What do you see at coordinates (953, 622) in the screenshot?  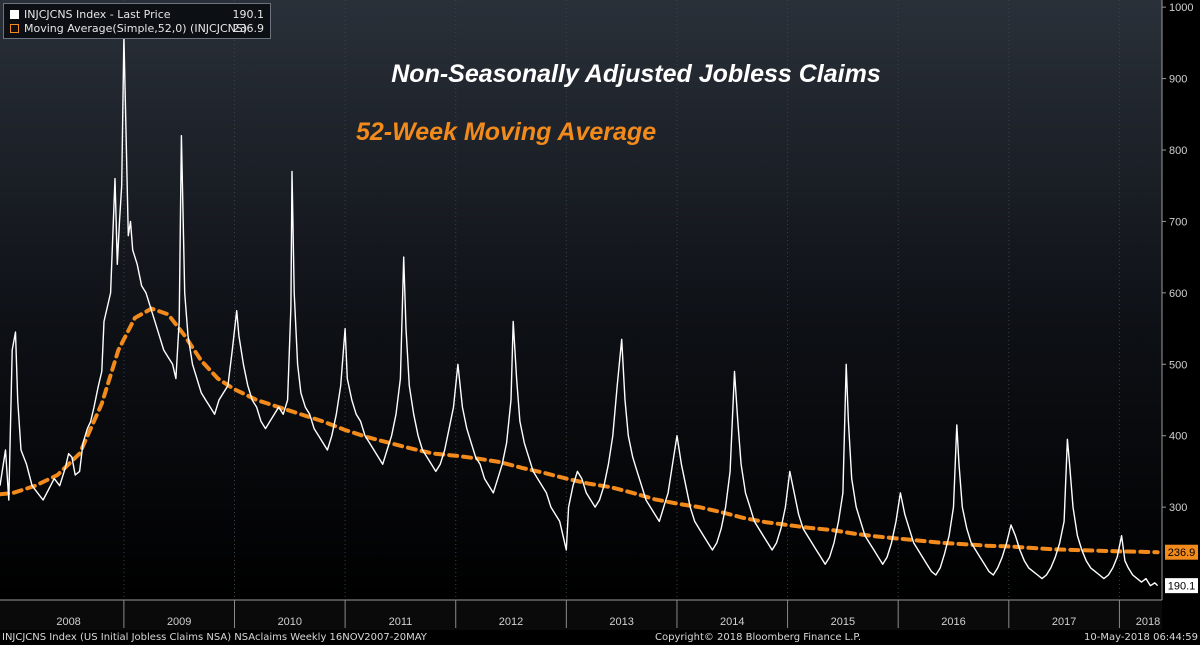 I see `x-tick-label: 2016` at bounding box center [953, 622].